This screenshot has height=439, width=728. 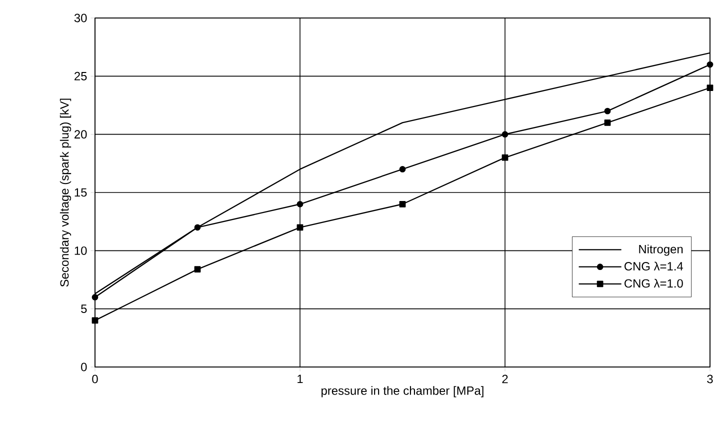 I want to click on y-tick-label: 10, so click(x=80, y=250).